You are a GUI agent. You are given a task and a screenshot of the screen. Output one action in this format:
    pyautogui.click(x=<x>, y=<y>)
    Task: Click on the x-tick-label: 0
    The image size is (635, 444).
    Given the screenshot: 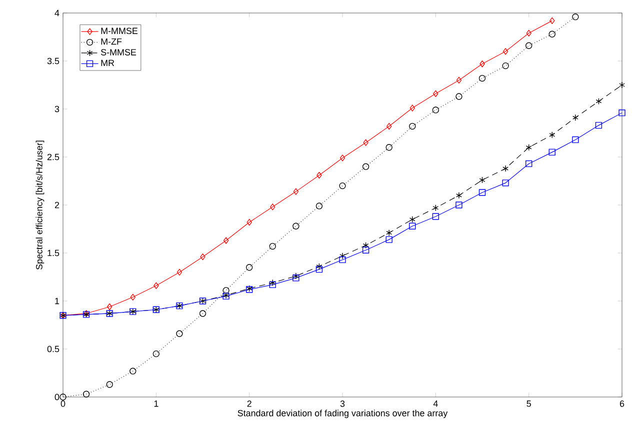 What is the action you would take?
    pyautogui.click(x=63, y=403)
    